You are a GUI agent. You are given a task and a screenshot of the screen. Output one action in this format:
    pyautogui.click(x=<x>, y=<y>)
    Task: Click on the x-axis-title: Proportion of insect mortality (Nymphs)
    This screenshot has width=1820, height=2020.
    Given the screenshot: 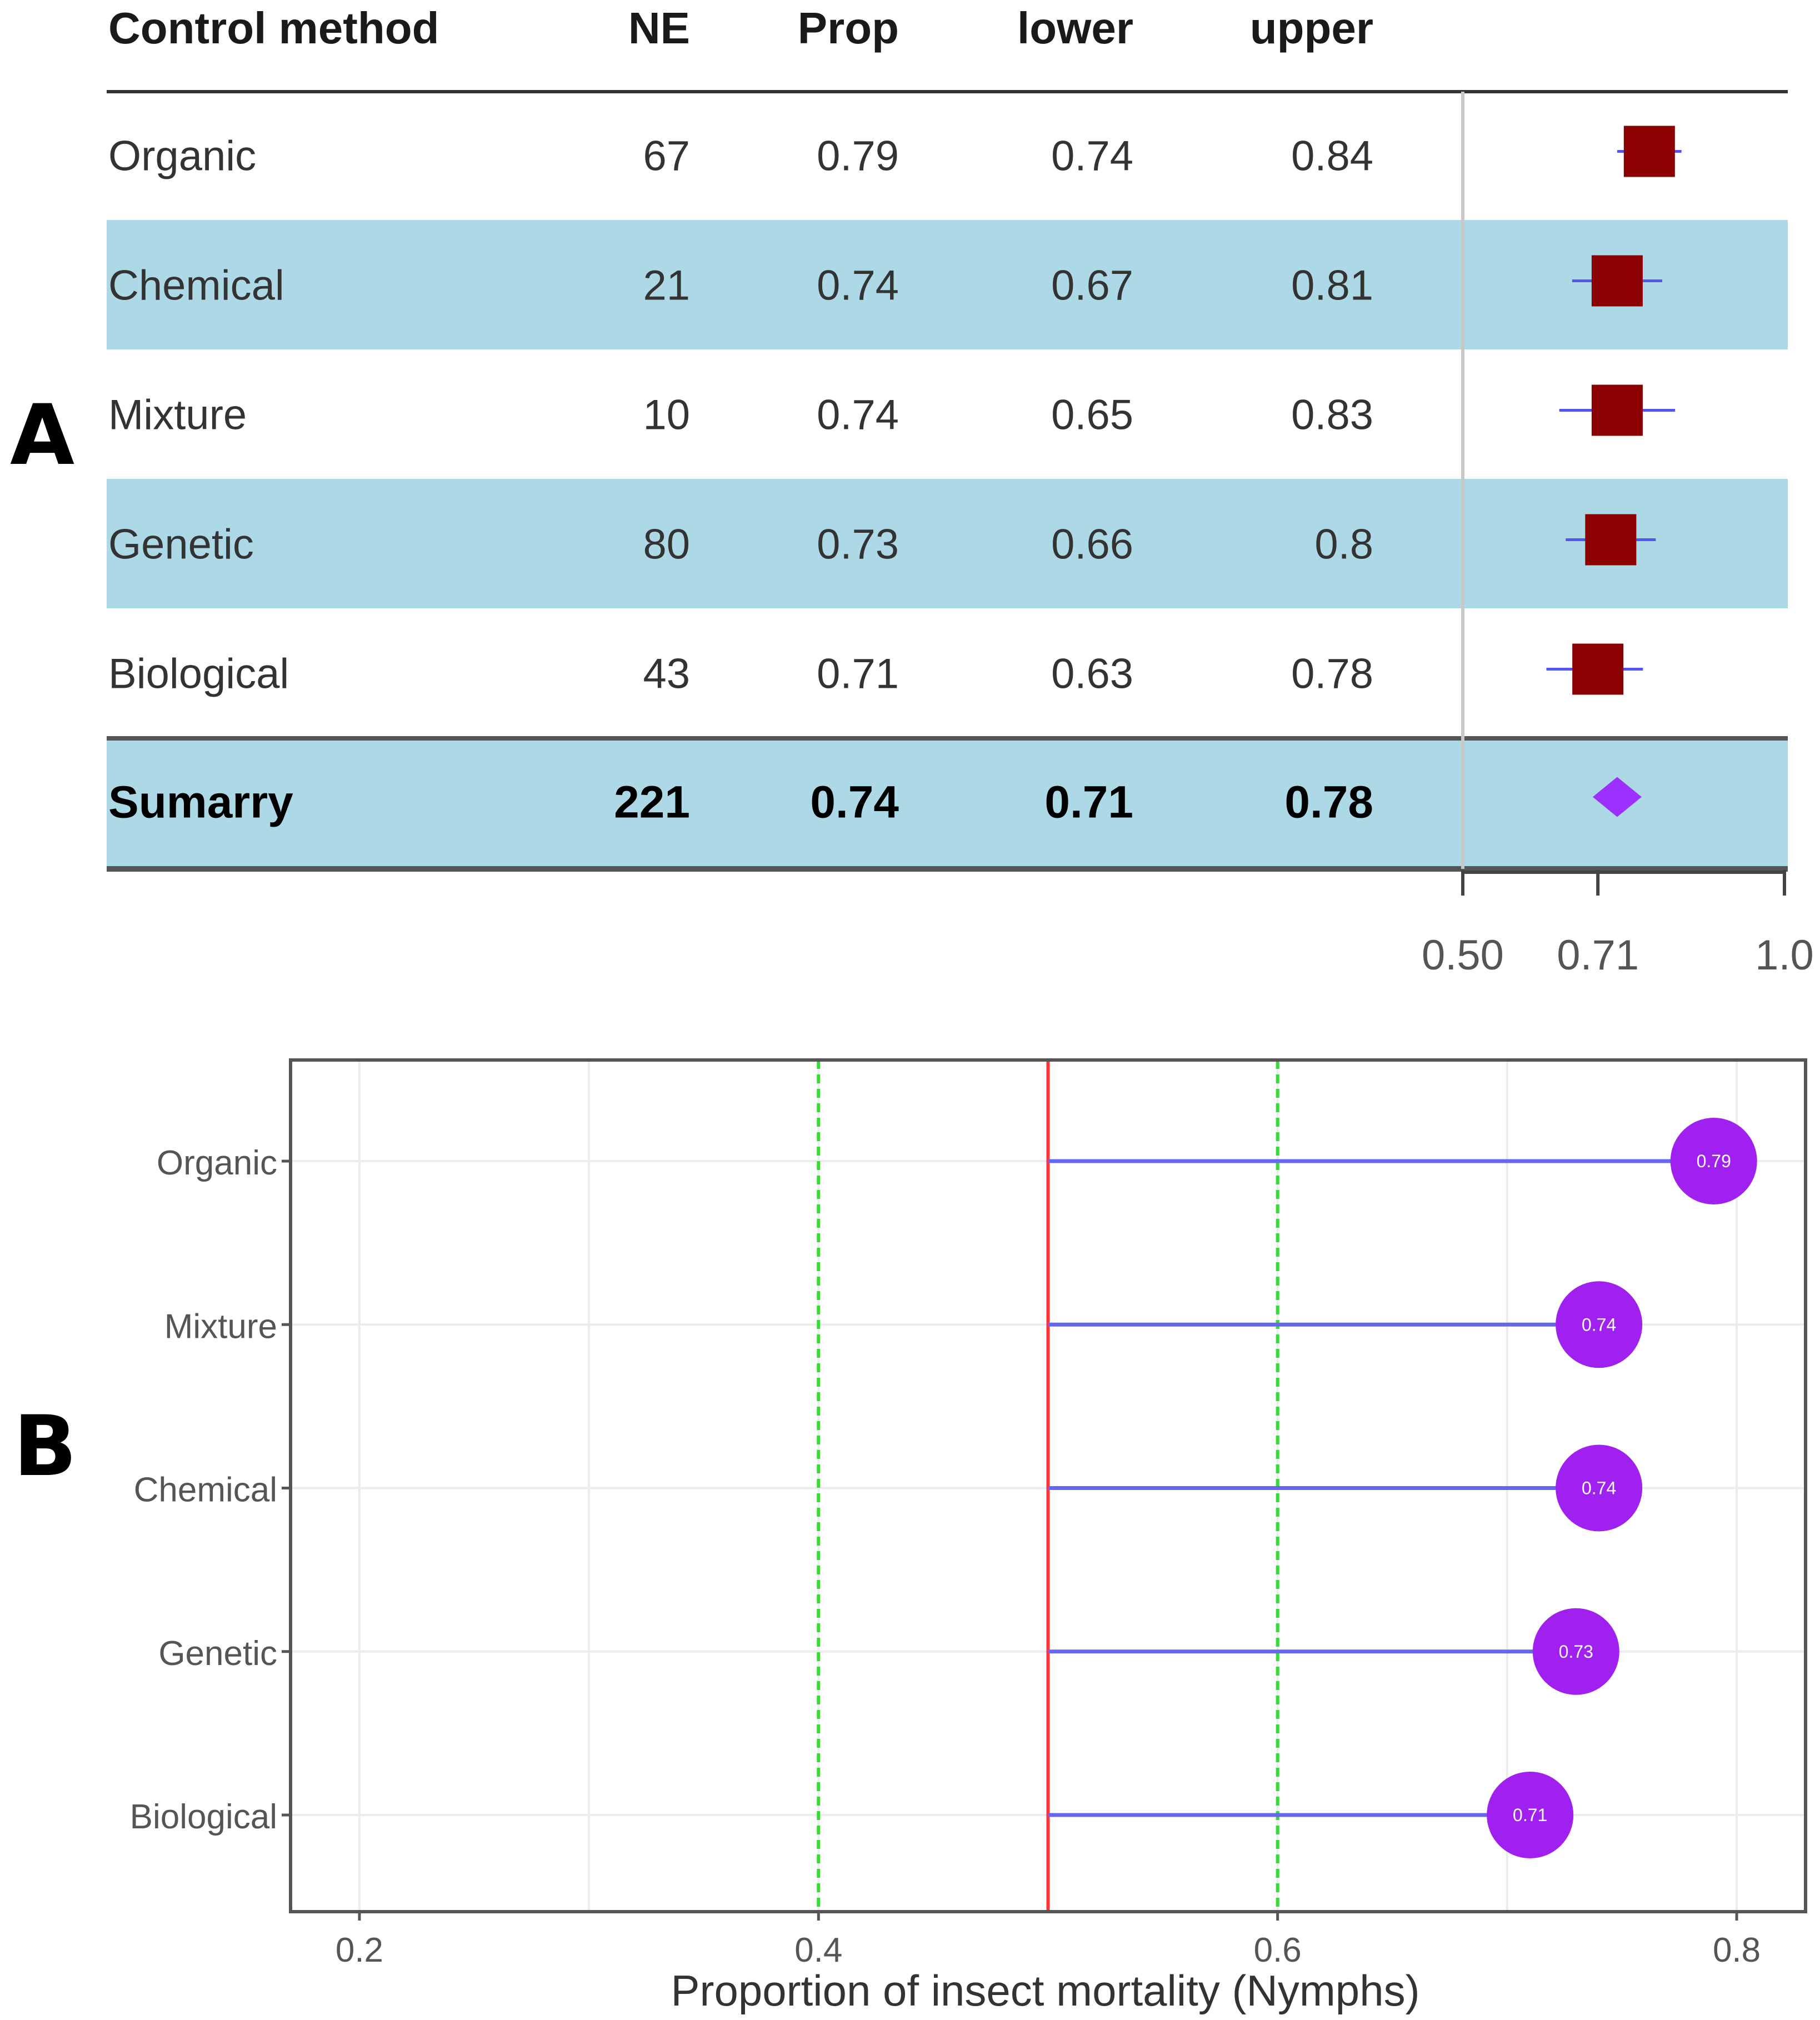 What is the action you would take?
    pyautogui.click(x=1045, y=1991)
    